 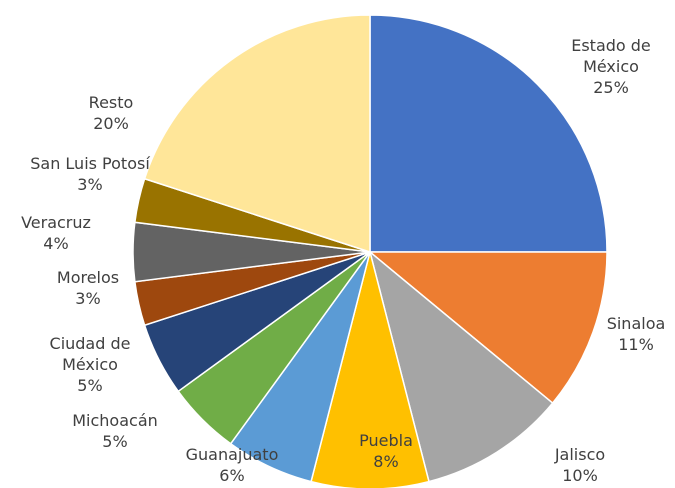 I want to click on label-value: 25%, so click(x=611, y=87).